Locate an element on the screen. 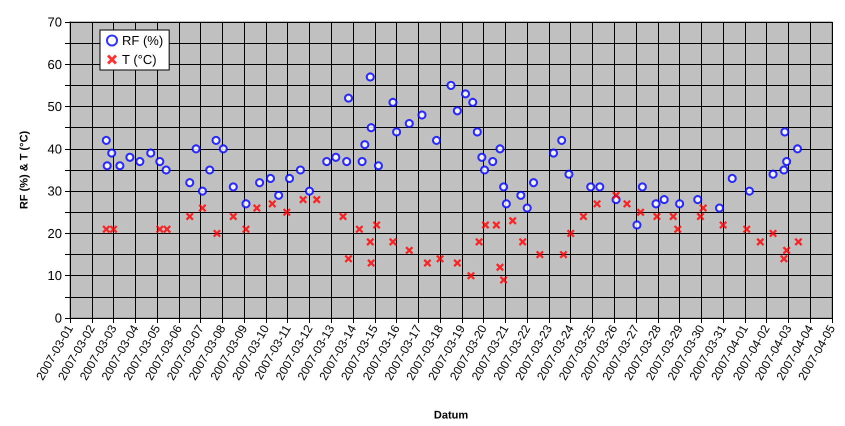  y-tick-label: 20 is located at coordinates (55, 233).